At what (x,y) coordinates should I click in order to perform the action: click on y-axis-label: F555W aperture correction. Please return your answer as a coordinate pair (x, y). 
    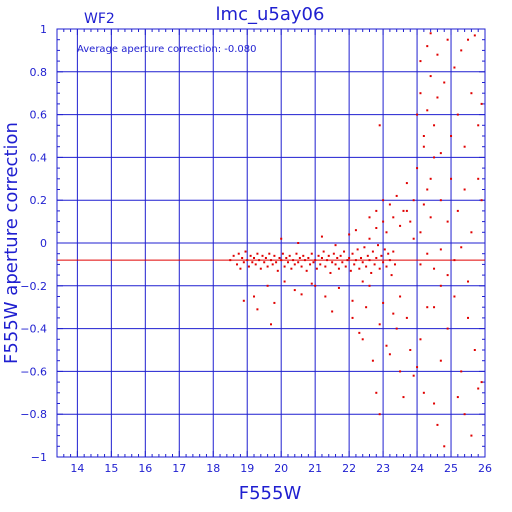
    Looking at the image, I should click on (11, 243).